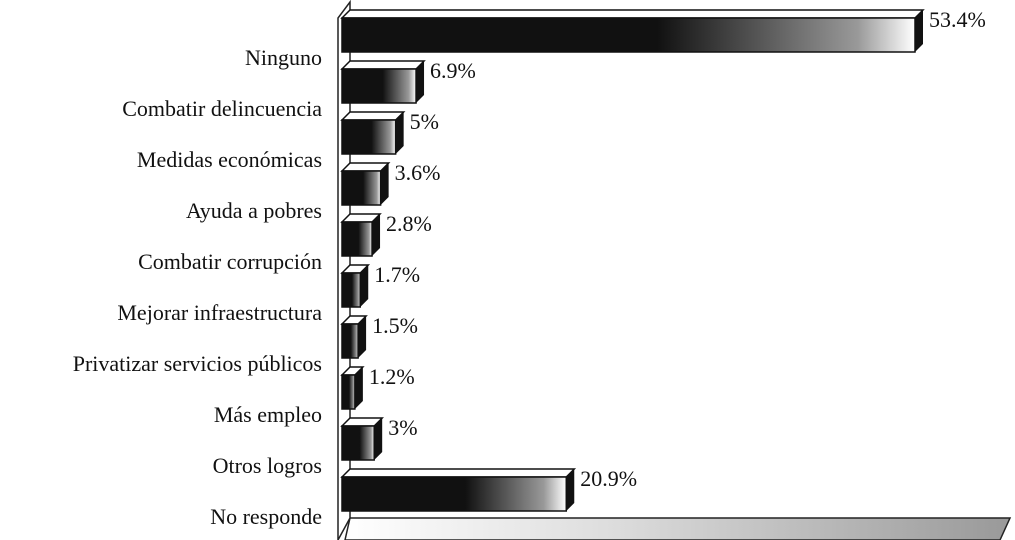 This screenshot has height=540, width=1015. Describe the element at coordinates (268, 414) in the screenshot. I see `category-label: Más empleo` at that location.